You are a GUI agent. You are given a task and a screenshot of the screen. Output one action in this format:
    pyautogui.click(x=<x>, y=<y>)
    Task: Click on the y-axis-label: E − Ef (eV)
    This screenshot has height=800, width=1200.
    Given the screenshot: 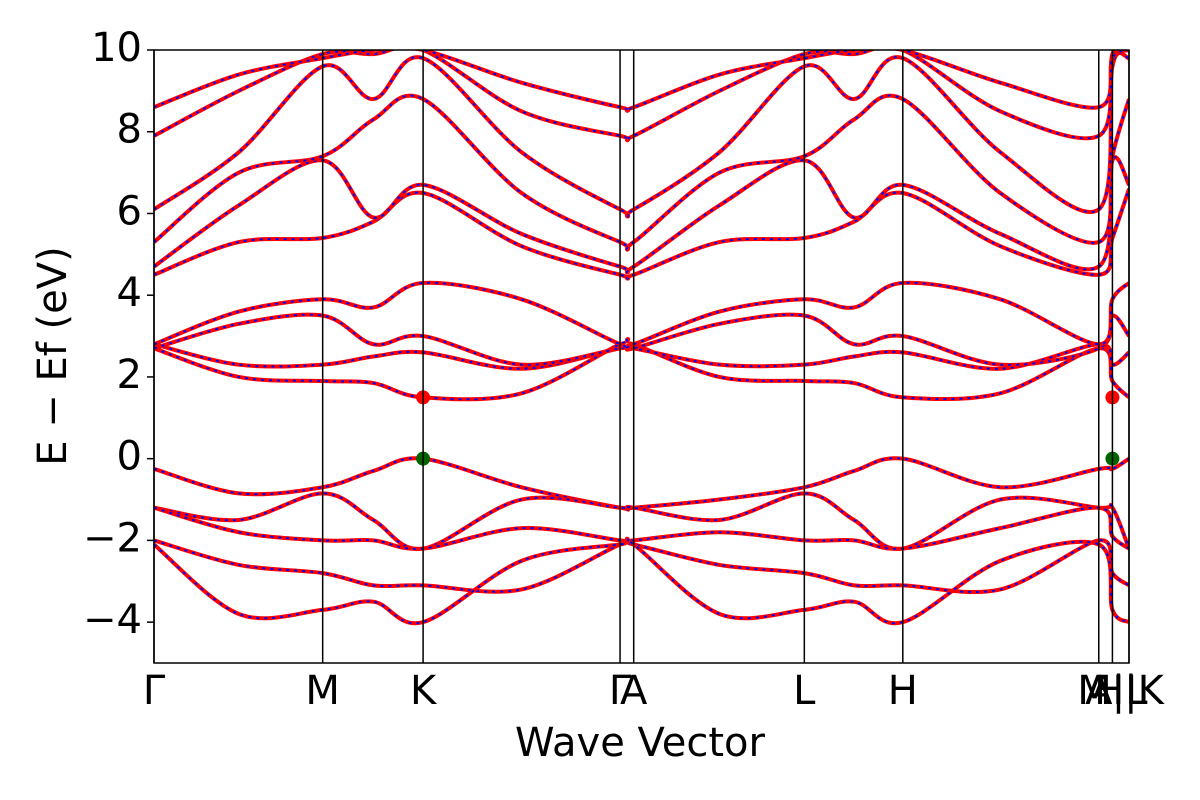 What is the action you would take?
    pyautogui.click(x=53, y=355)
    